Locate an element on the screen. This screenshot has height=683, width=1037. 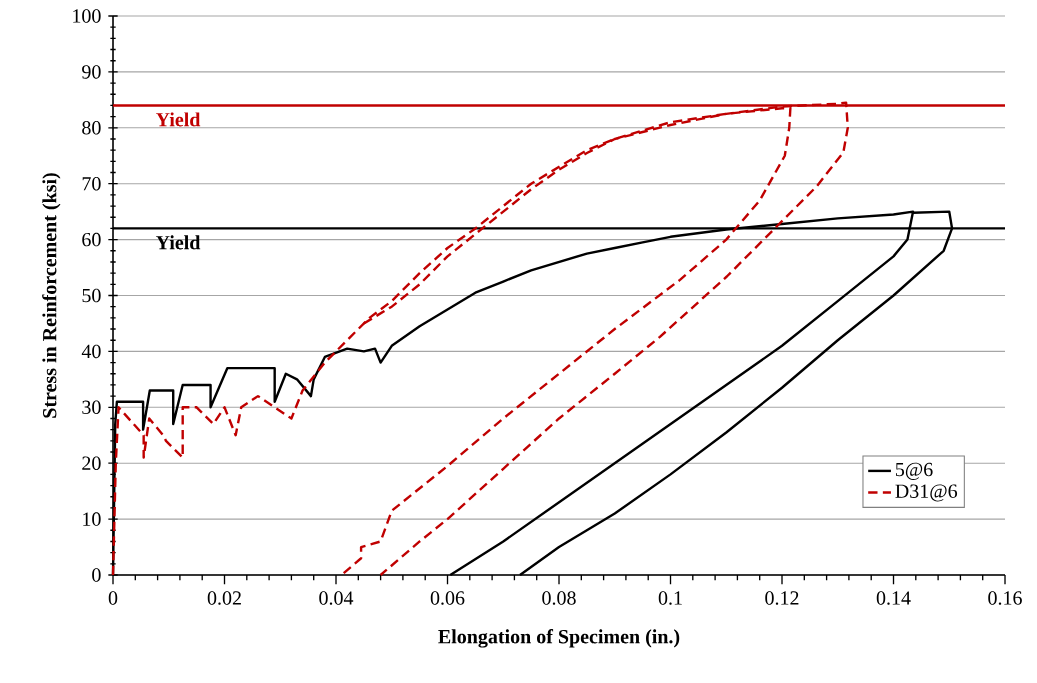
y-tick-label: 40 is located at coordinates (91, 351).